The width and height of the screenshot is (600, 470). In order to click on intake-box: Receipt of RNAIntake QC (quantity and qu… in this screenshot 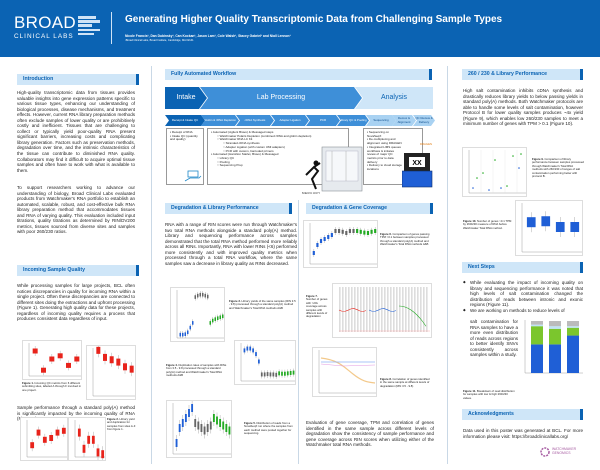, I will do `click(185, 156)`.